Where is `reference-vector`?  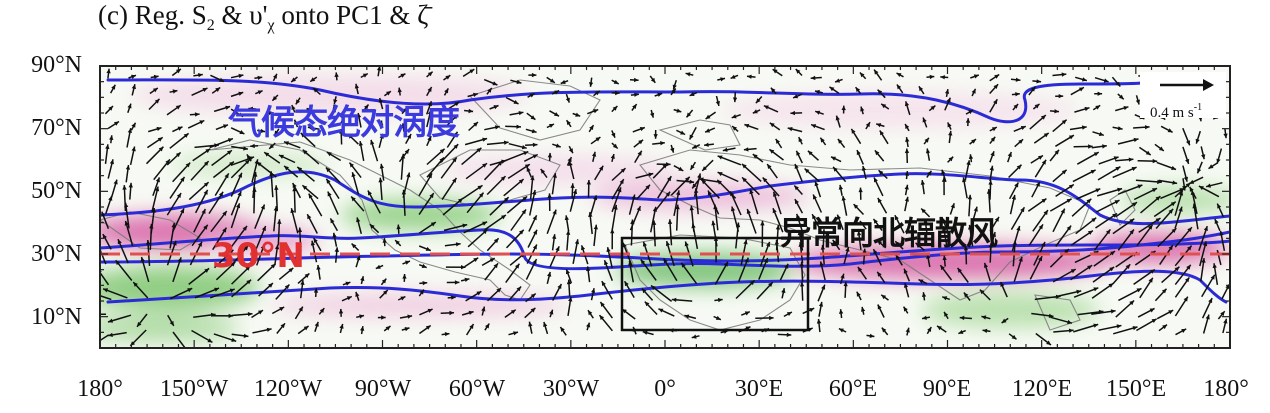 reference-vector is located at coordinates (1183, 95).